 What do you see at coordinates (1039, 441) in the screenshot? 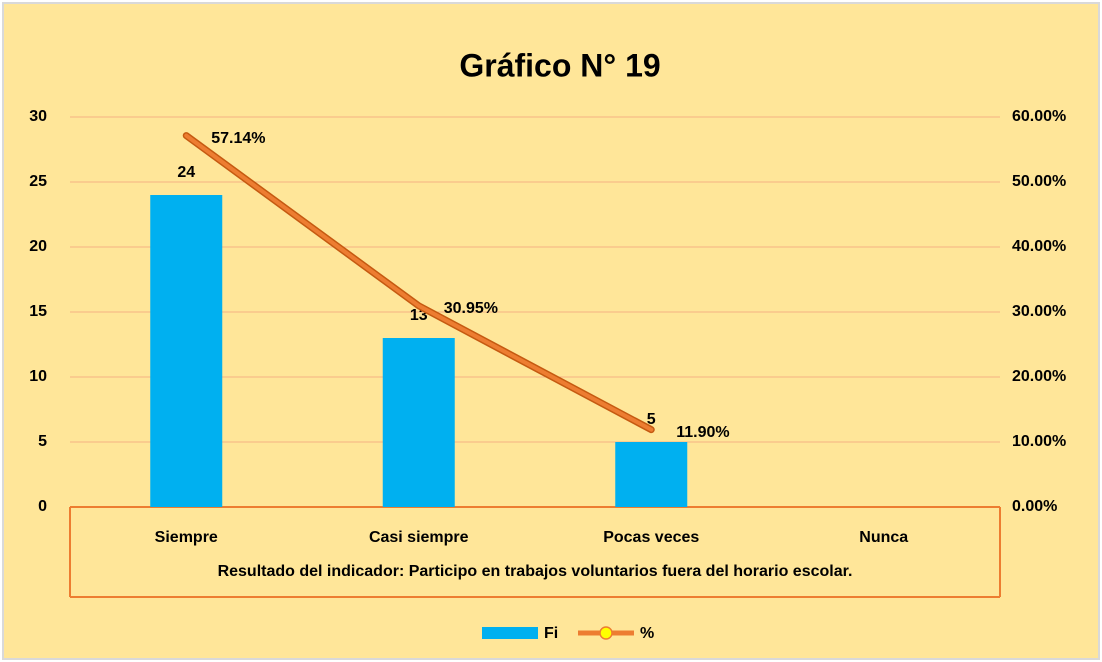
I see `y2-tick-label: 10.00%` at bounding box center [1039, 441].